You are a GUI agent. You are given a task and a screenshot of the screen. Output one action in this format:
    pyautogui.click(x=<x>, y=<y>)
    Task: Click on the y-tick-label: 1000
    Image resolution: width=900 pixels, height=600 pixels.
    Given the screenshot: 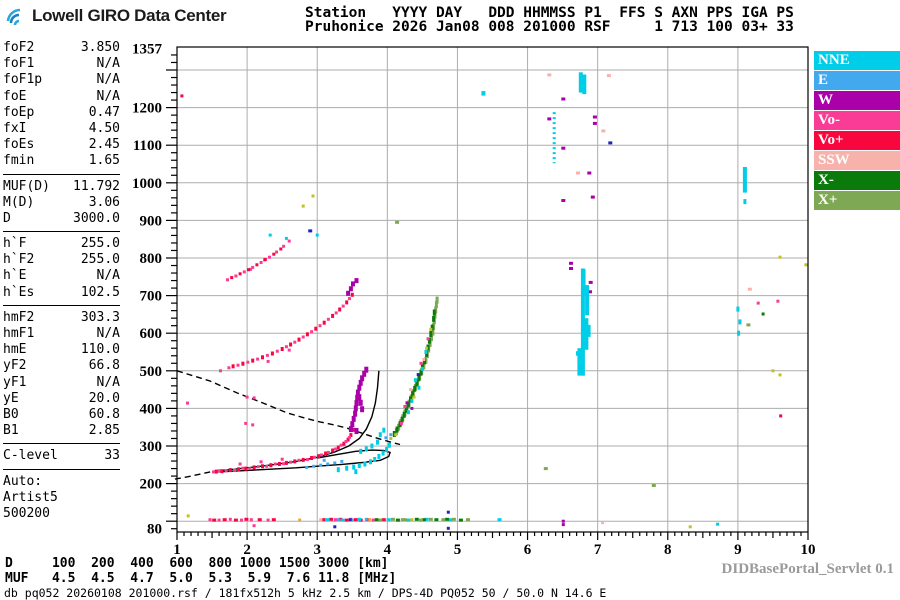 What is the action you would take?
    pyautogui.click(x=147, y=184)
    